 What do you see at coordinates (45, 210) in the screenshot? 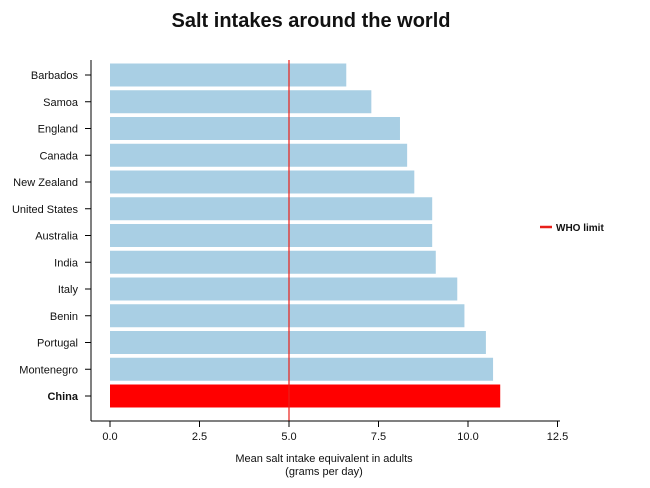
I see `y-tick-label-united-states: United States` at bounding box center [45, 210].